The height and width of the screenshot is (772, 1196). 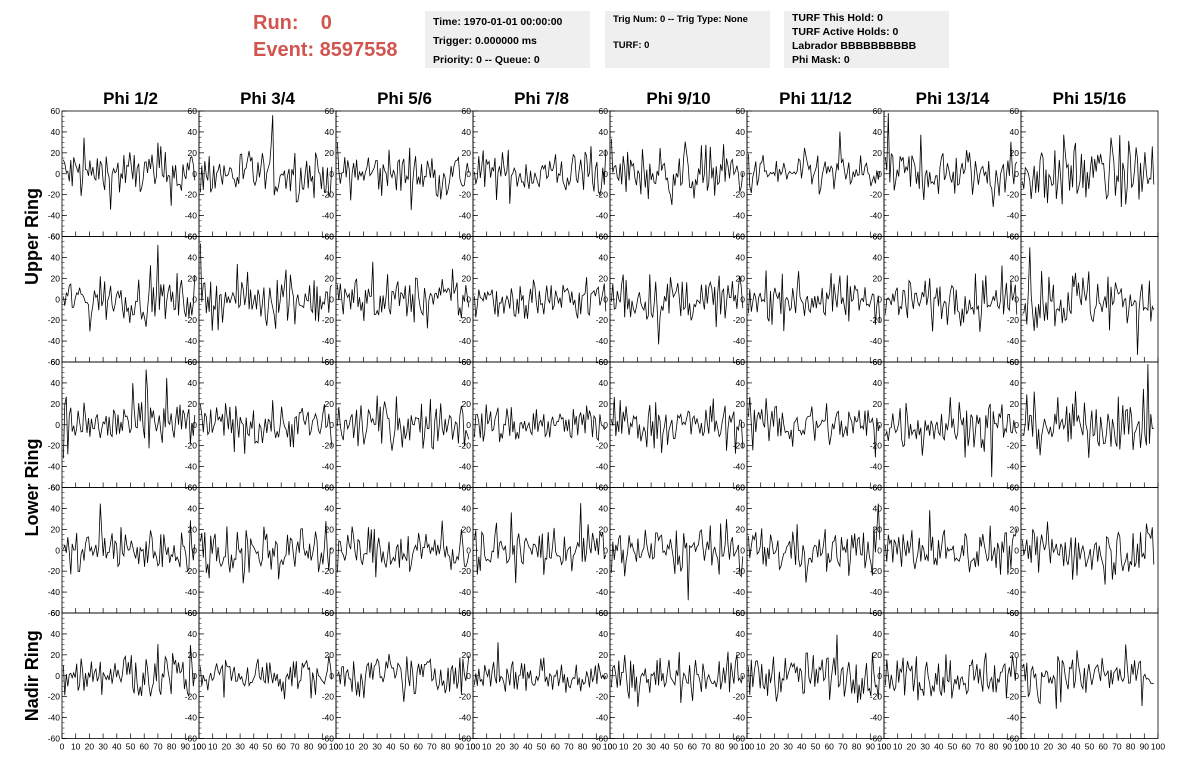 What do you see at coordinates (292, 23) in the screenshot?
I see `run-label: Run: 0` at bounding box center [292, 23].